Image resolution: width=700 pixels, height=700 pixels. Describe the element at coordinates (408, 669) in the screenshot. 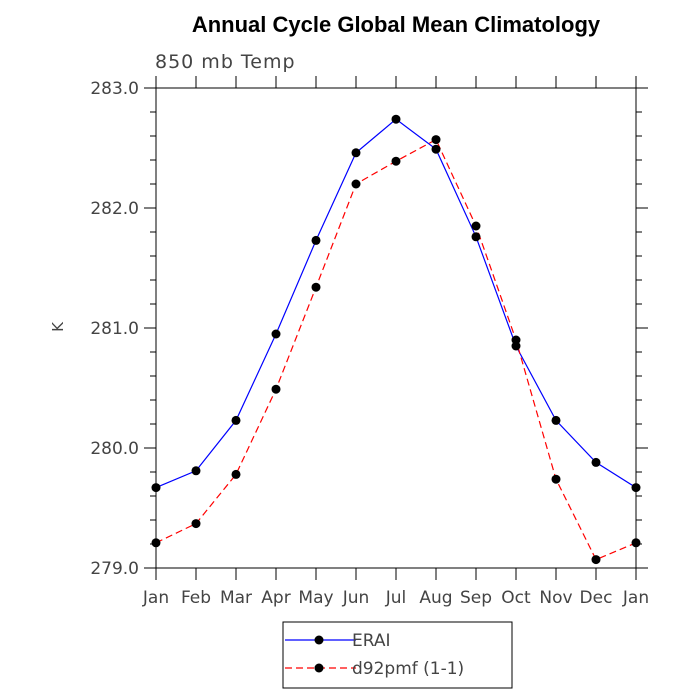

I see `legend-label-1: d92pmf (1-1)` at that location.